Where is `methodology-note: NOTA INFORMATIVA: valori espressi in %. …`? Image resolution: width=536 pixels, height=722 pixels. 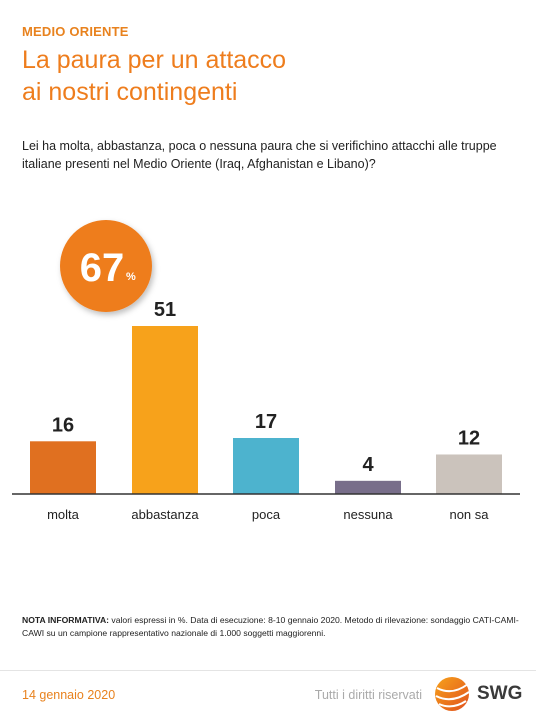 methodology-note: NOTA INFORMATIVA: valori espressi in %. … is located at coordinates (272, 627).